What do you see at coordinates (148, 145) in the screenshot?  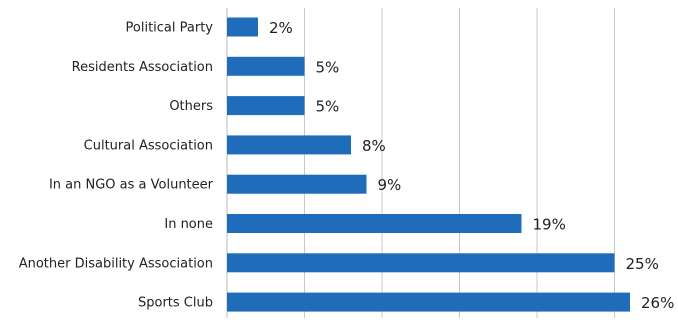 I see `category-label: Cultural Association` at bounding box center [148, 145].